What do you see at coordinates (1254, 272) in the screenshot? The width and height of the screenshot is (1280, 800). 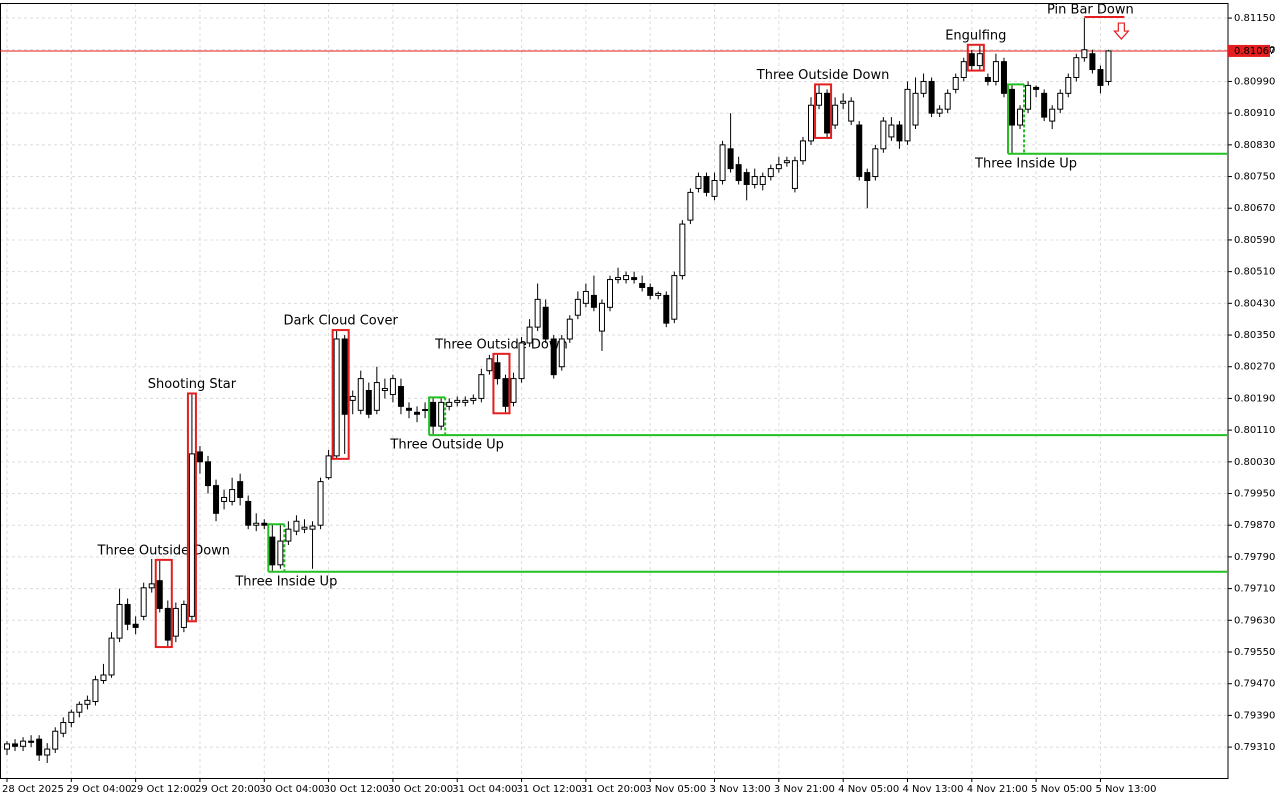 I see `y-tick-label: 0.80510` at bounding box center [1254, 272].